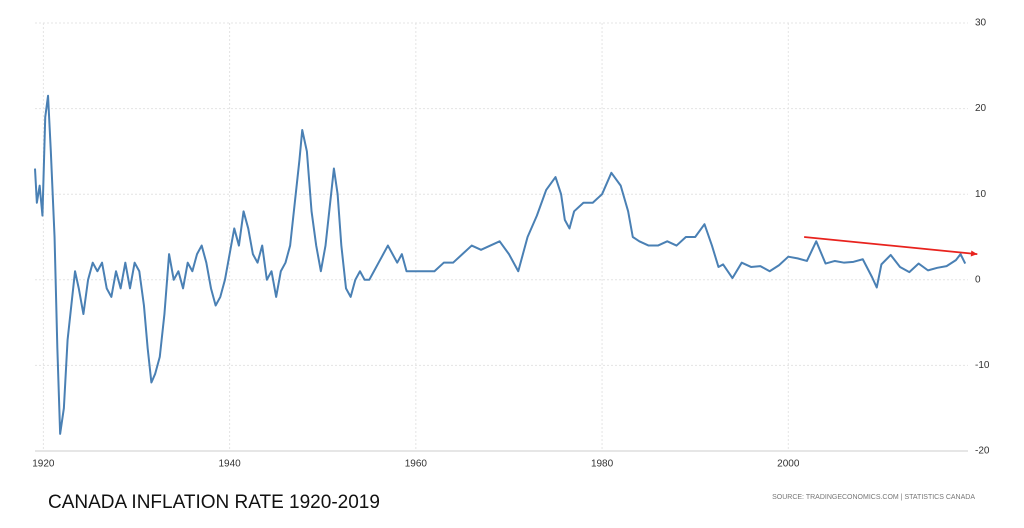  What do you see at coordinates (981, 108) in the screenshot?
I see `y-tick-label: 20` at bounding box center [981, 108].